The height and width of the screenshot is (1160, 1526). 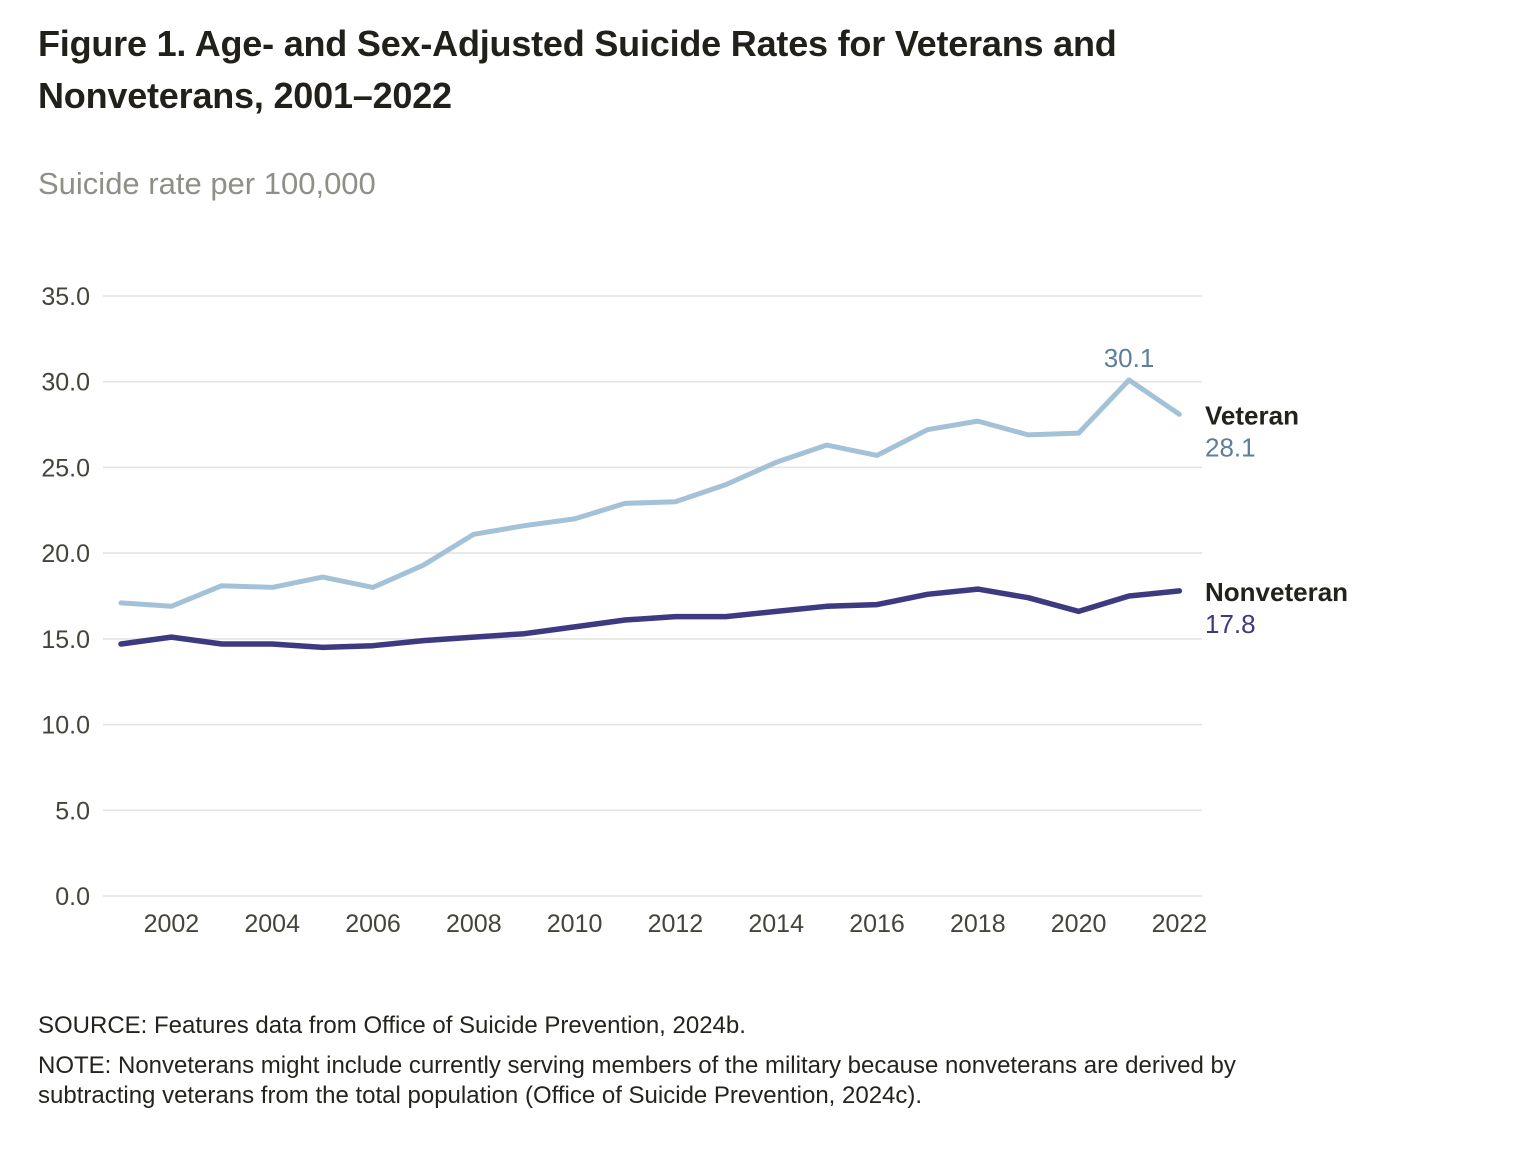 What do you see at coordinates (65, 640) in the screenshot?
I see `y-tick-label: 15.0` at bounding box center [65, 640].